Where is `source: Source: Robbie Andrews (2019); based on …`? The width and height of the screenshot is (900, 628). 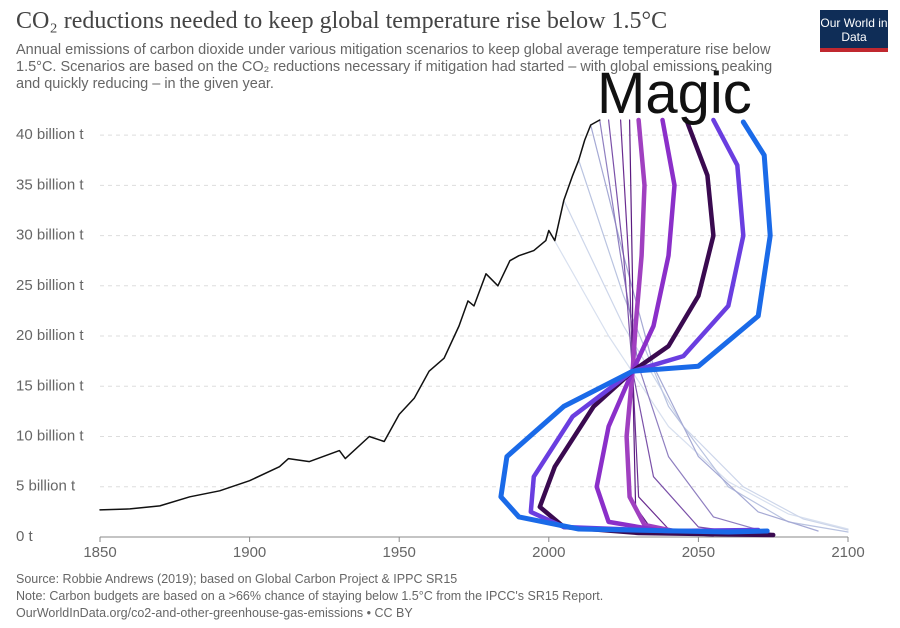 source: Source: Robbie Andrews (2019); based on … is located at coordinates (237, 579).